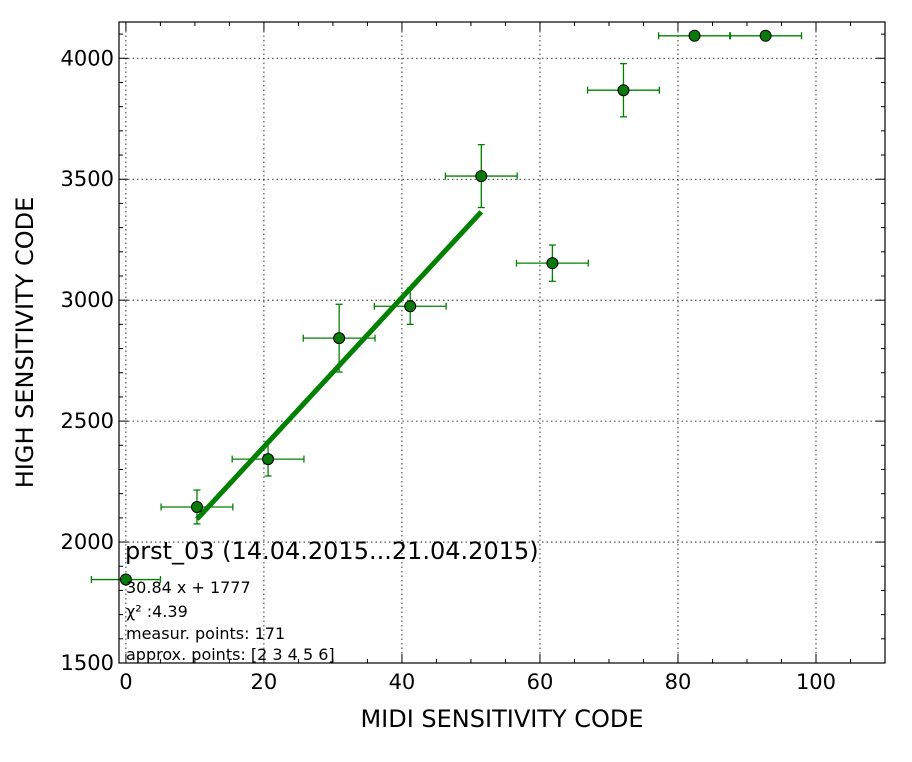 The image size is (912, 762). What do you see at coordinates (678, 682) in the screenshot?
I see `x-tick-label: 80` at bounding box center [678, 682].